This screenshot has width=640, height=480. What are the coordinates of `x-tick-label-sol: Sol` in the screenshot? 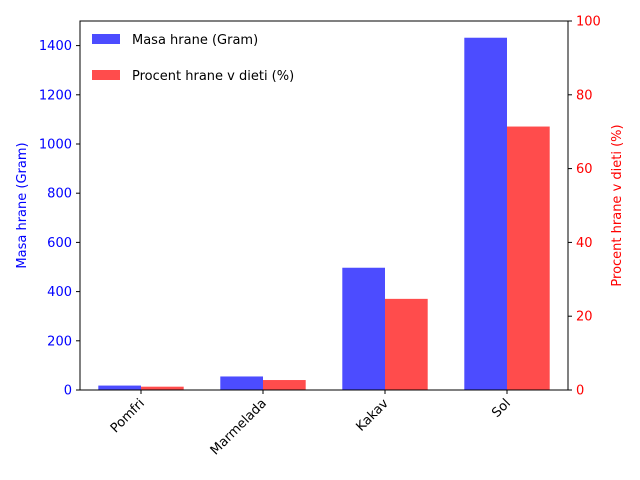 It's located at (501, 408).